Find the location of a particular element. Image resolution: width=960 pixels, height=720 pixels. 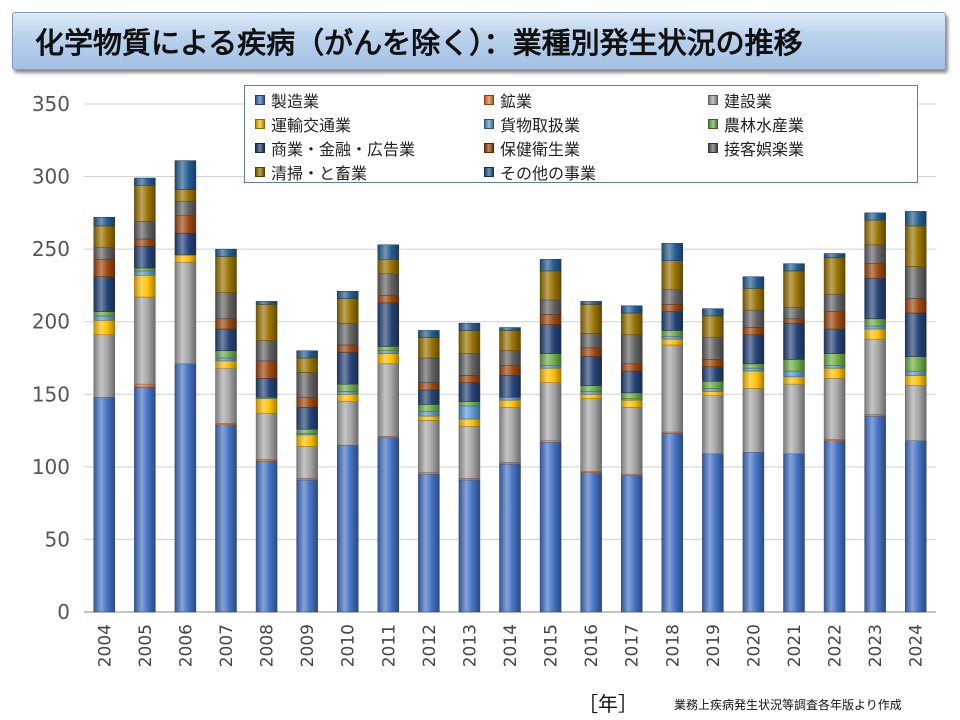

x-tick-label: 2022 is located at coordinates (836, 645).